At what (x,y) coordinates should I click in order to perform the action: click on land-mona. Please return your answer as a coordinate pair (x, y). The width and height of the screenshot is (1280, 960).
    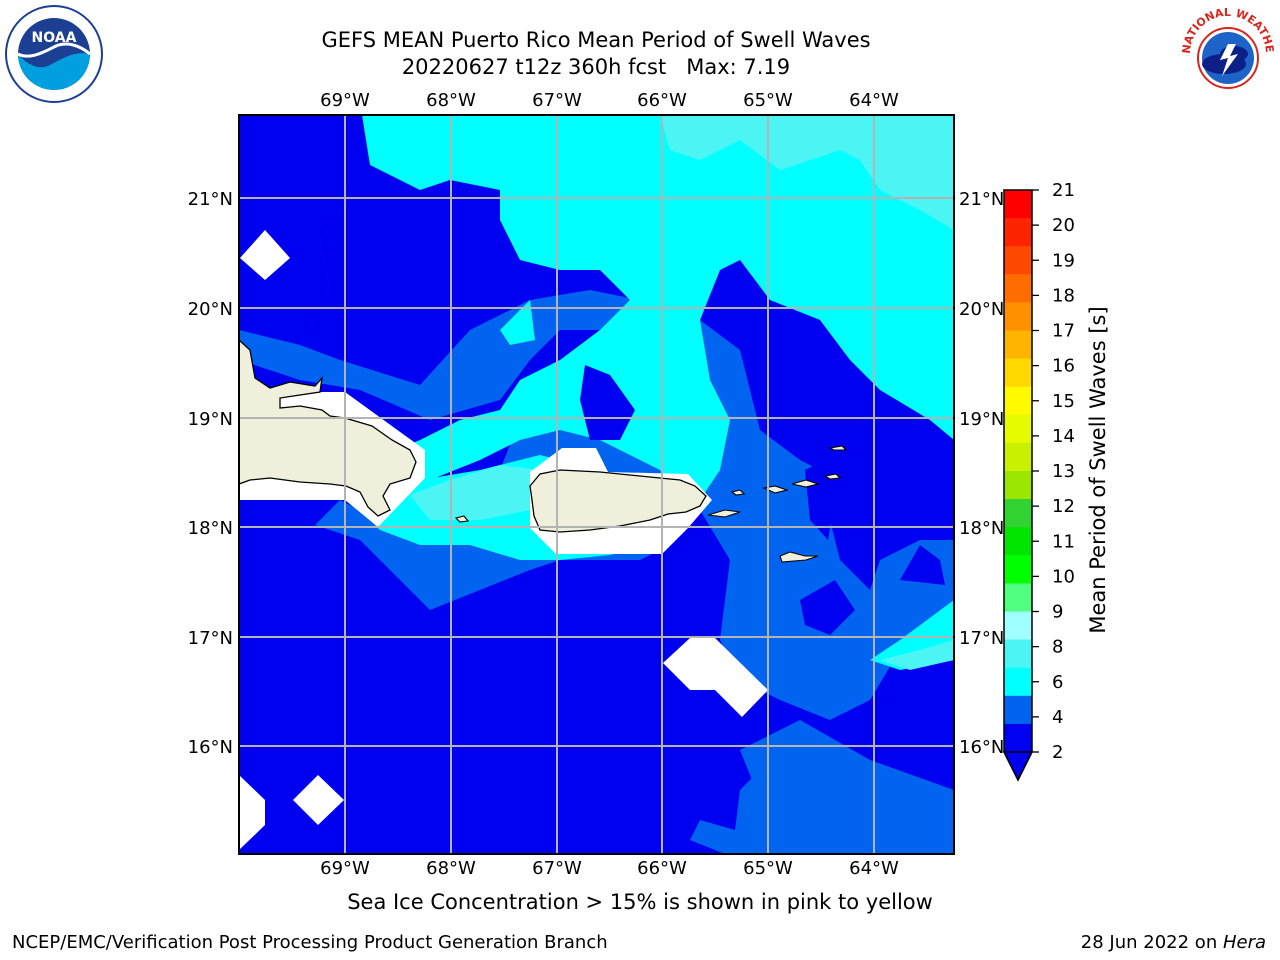
    Looking at the image, I should click on (462, 519).